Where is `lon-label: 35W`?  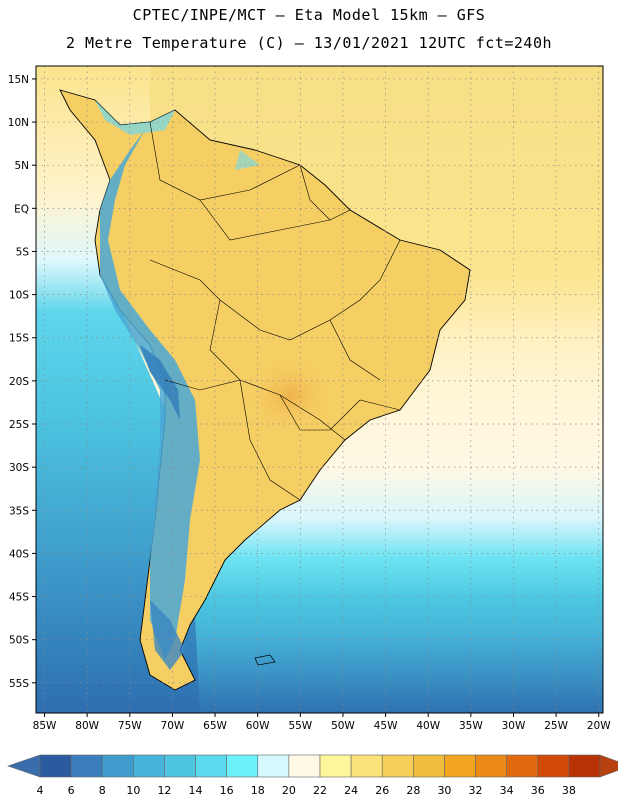
lon-label: 35W is located at coordinates (471, 726).